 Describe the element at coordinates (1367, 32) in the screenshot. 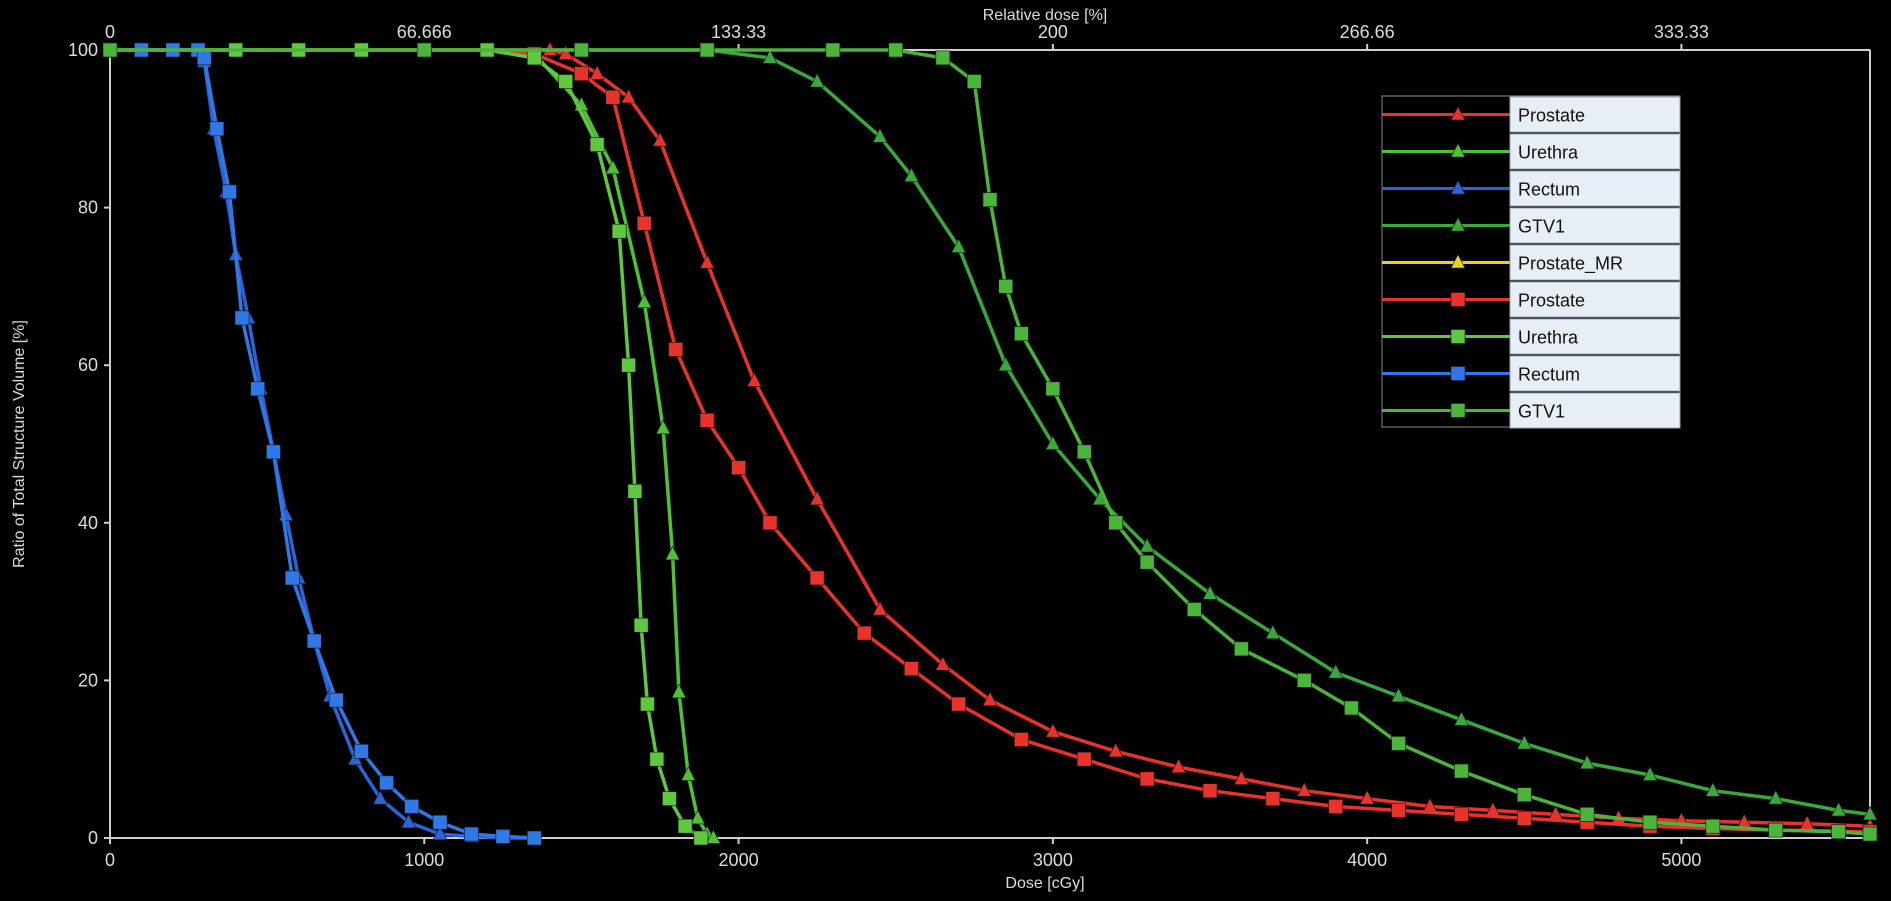

I see `top-tick-label: 266.66` at that location.